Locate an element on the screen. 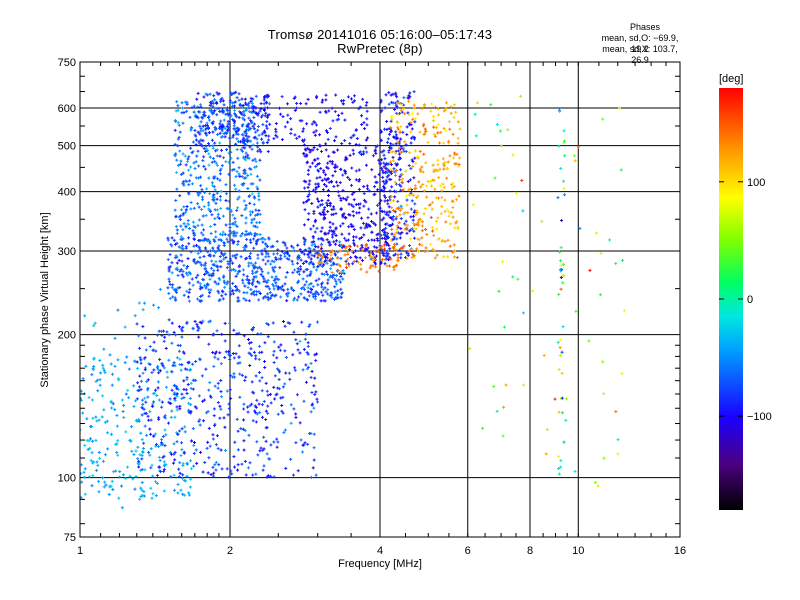 The height and width of the screenshot is (600, 800). y-axis-label: Stationary phase Virtual Height [km] is located at coordinates (45, 299).